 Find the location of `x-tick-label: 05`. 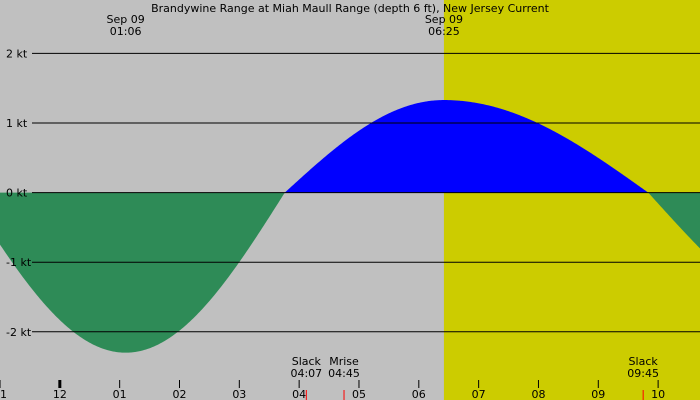

x-tick-label: 05 is located at coordinates (359, 394).